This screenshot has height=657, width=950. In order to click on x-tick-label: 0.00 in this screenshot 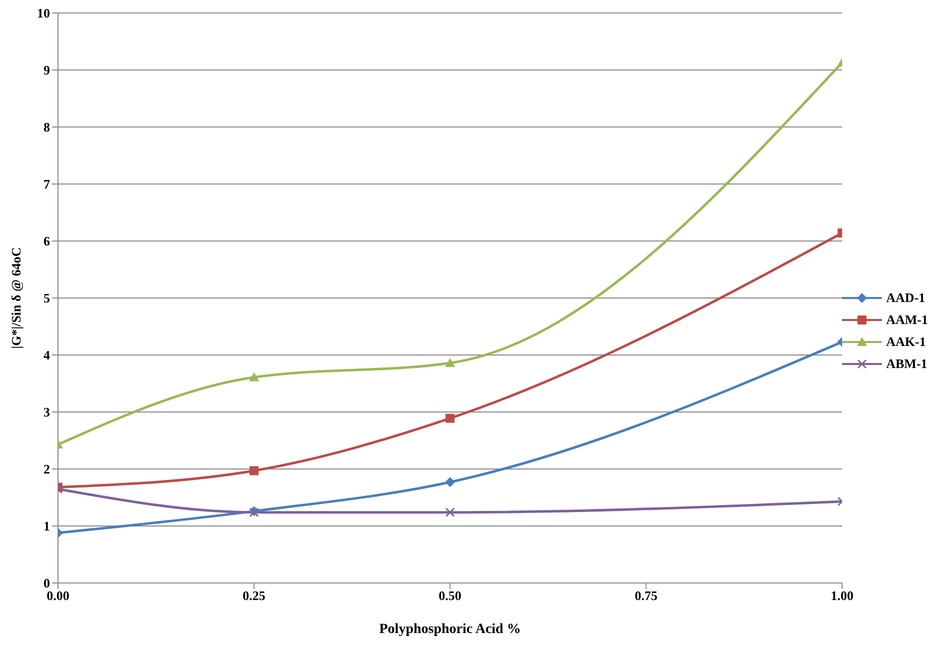, I will do `click(58, 596)`.